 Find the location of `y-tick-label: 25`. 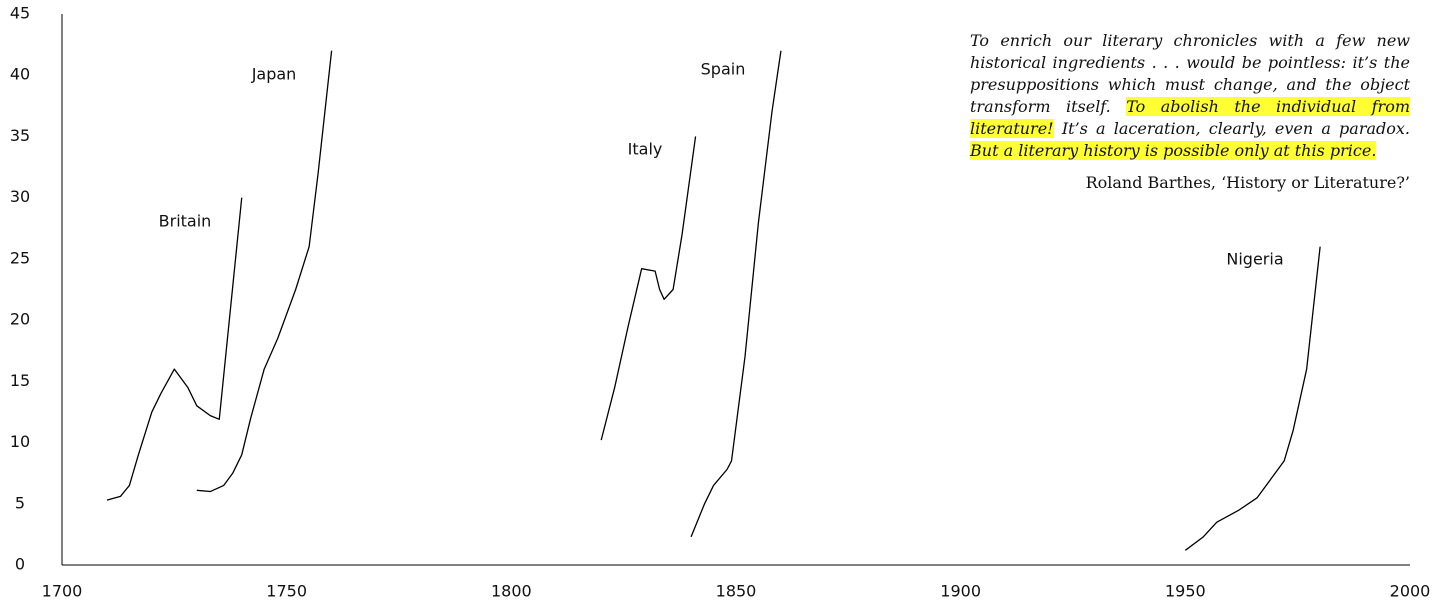

y-tick-label: 25 is located at coordinates (20, 257).